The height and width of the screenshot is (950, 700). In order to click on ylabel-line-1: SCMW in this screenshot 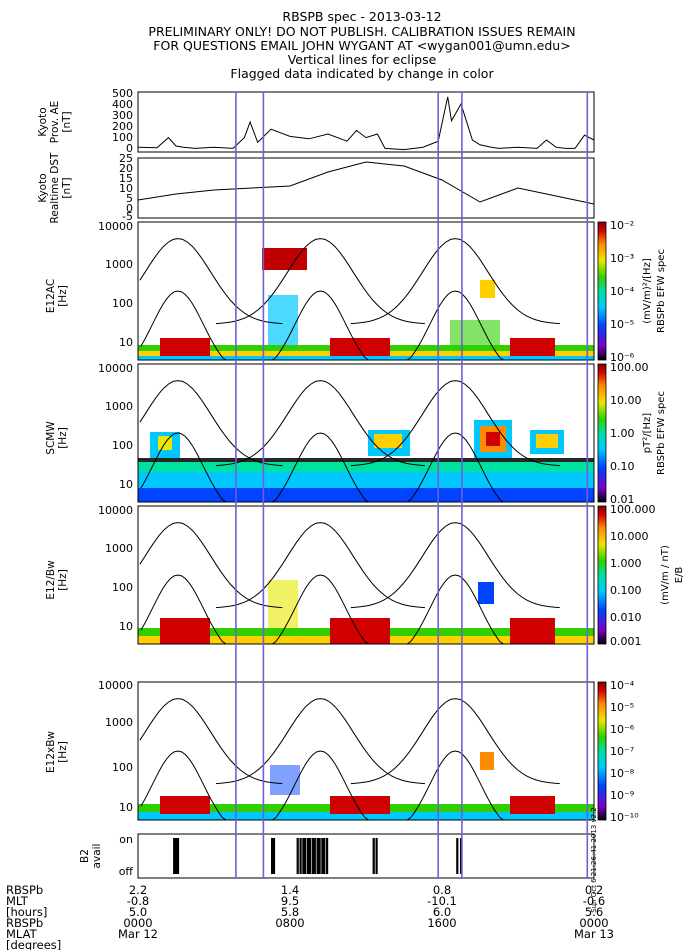, I will do `click(51, 438)`.